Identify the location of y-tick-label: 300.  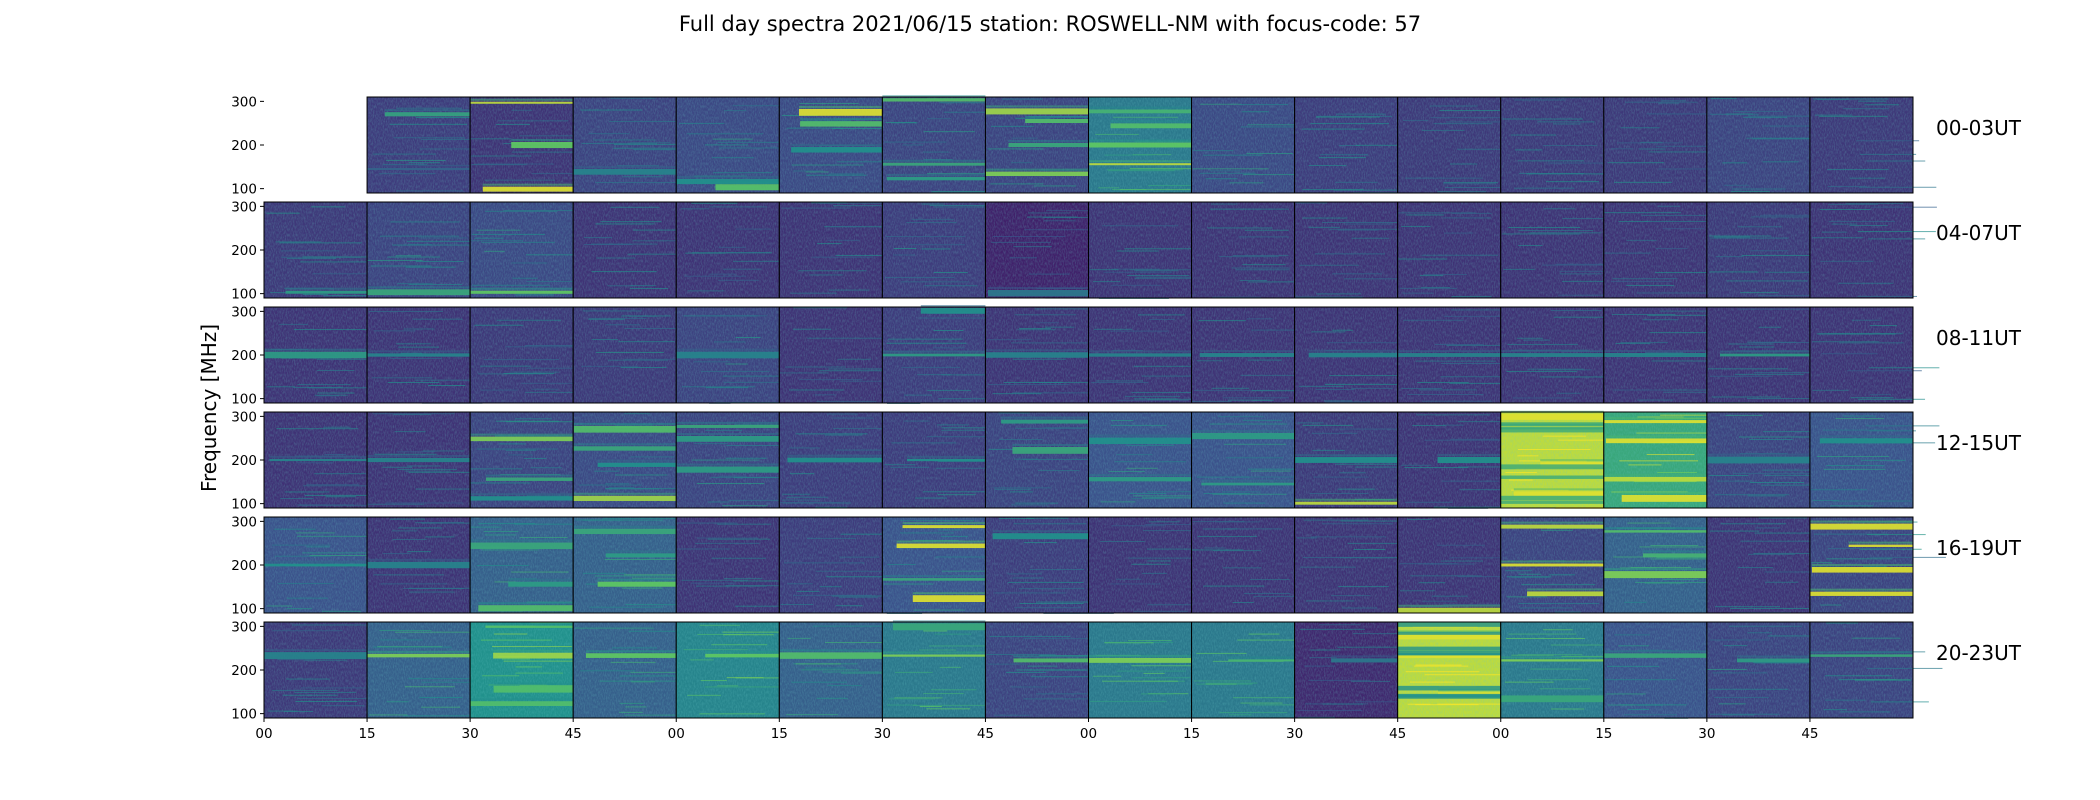
(244, 207).